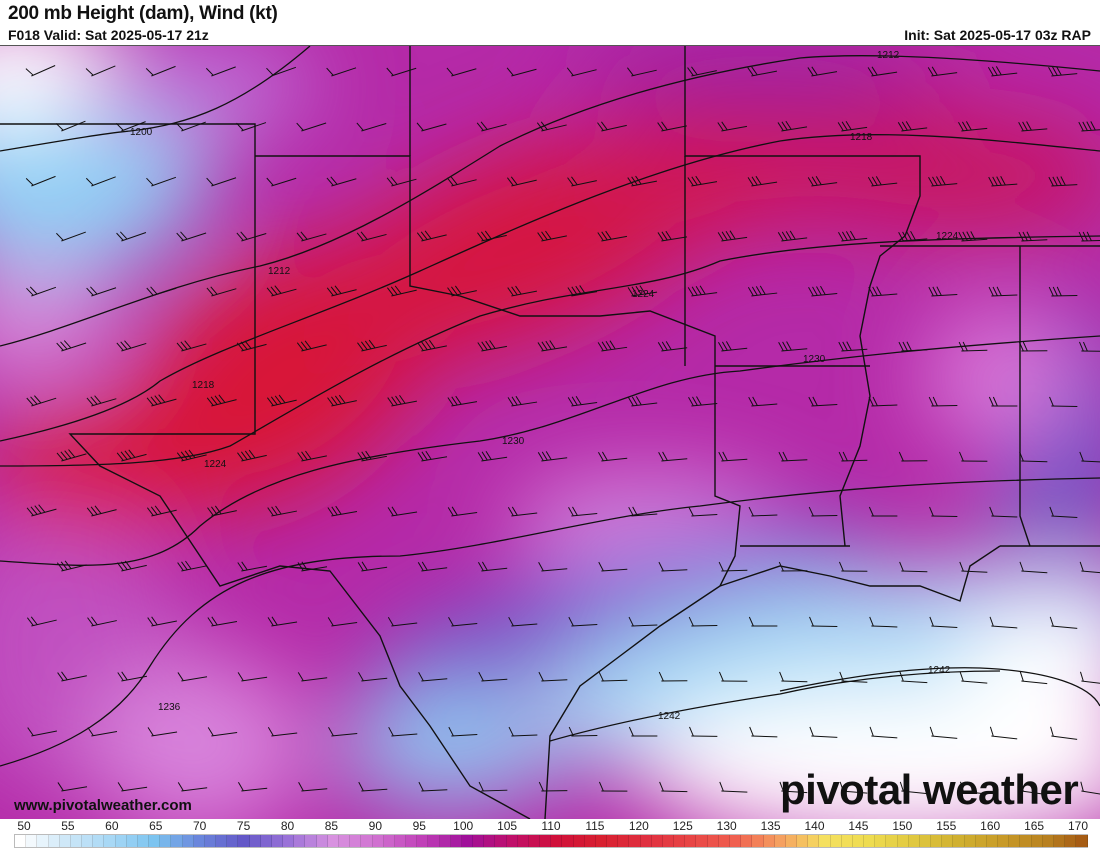 Image resolution: width=1100 pixels, height=850 pixels. What do you see at coordinates (814, 826) in the screenshot?
I see `colorbar-tick: 140` at bounding box center [814, 826].